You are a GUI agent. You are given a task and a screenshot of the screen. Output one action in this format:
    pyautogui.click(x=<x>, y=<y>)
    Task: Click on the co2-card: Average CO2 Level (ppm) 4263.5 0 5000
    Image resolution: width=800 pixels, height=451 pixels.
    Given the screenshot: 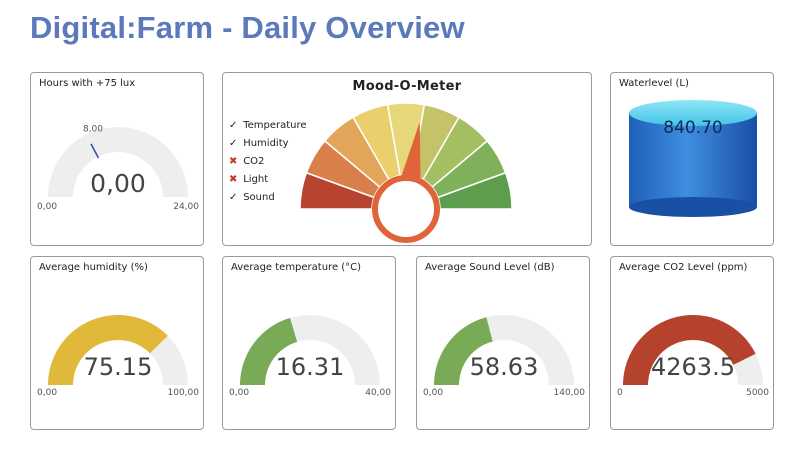 What is the action you would take?
    pyautogui.click(x=692, y=343)
    